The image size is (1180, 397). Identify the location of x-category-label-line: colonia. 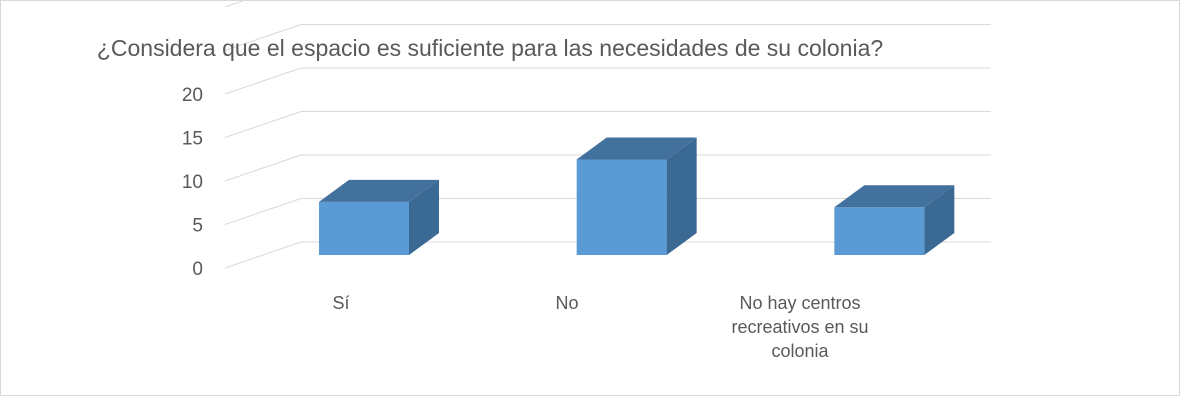
(800, 351).